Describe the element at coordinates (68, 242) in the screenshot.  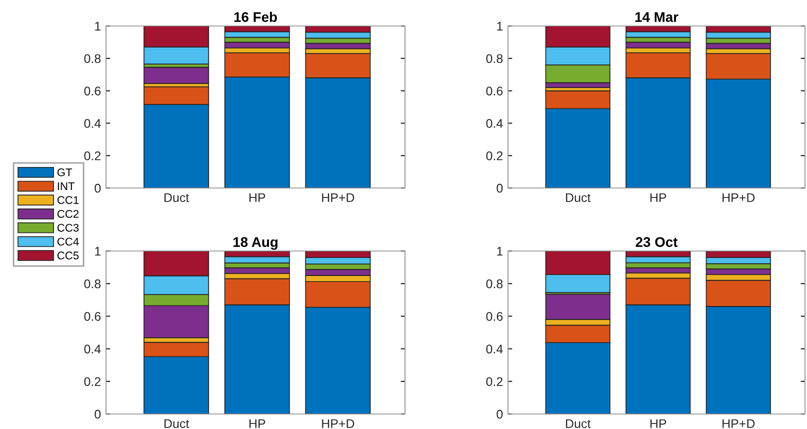
I see `legend-label: CC4` at that location.